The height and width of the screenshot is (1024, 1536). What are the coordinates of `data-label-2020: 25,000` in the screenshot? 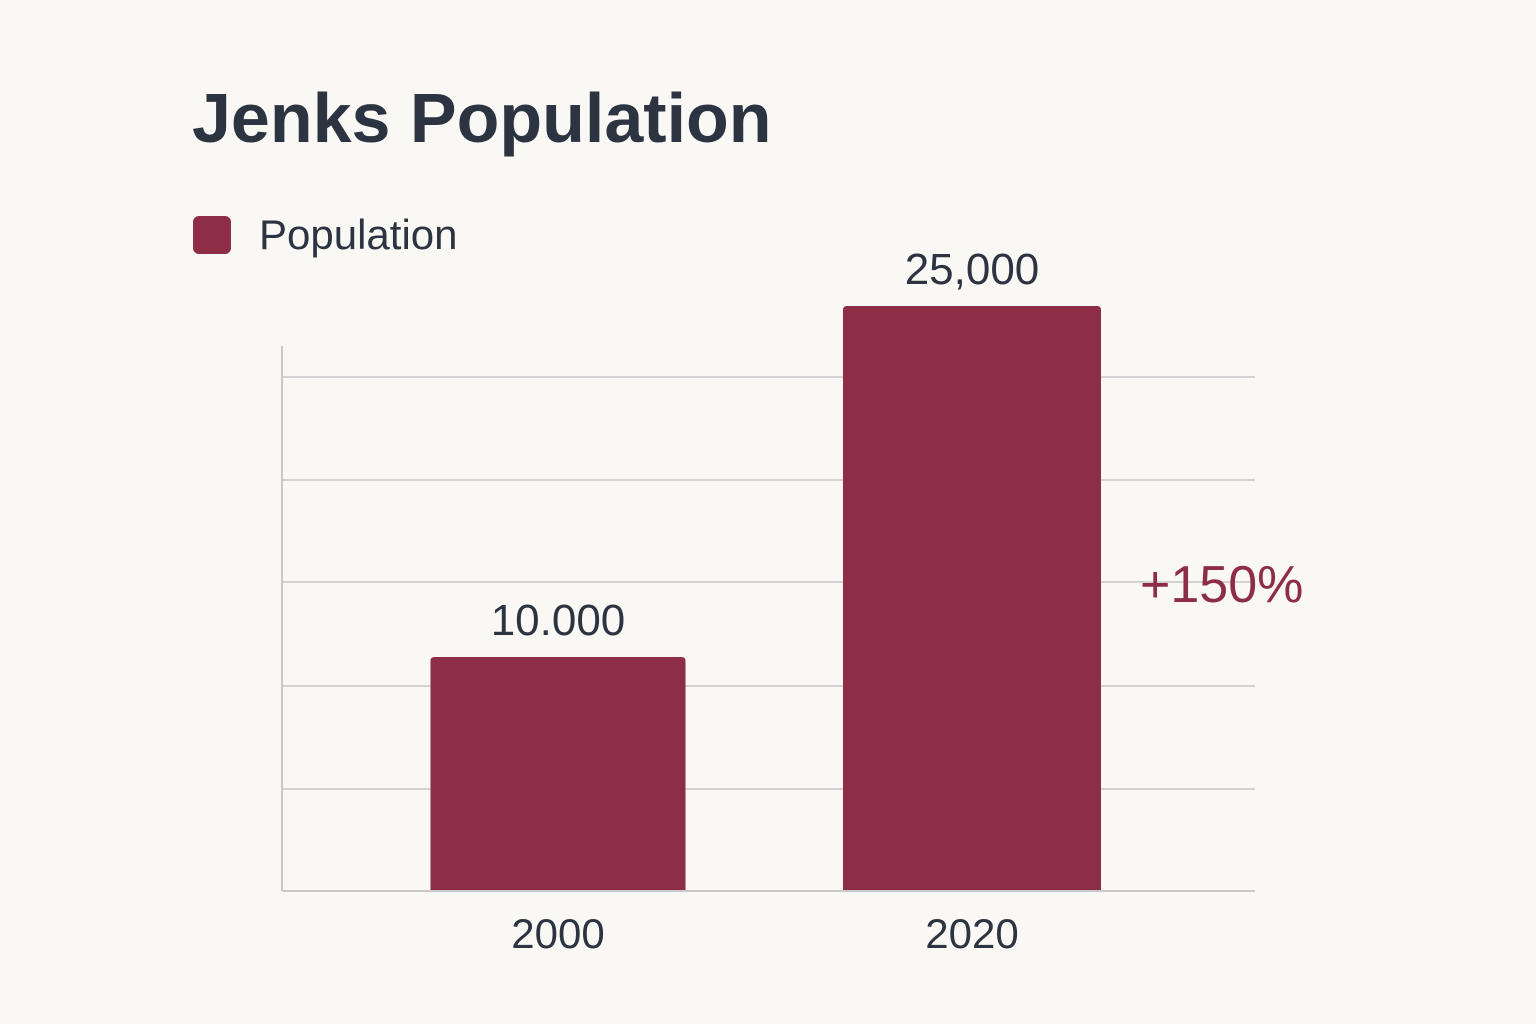 It's located at (972, 269).